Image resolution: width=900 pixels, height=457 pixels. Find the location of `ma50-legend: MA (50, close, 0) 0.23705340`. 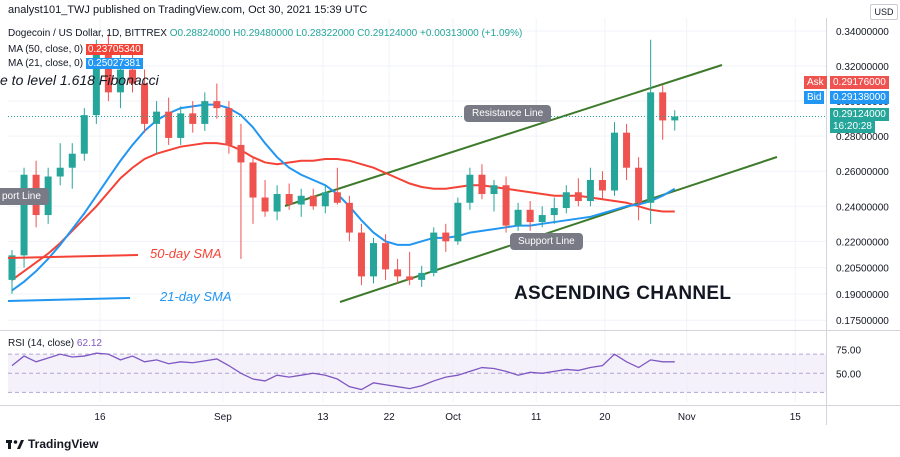

ma50-legend: MA (50, close, 0) 0.23705340 is located at coordinates (75, 49).